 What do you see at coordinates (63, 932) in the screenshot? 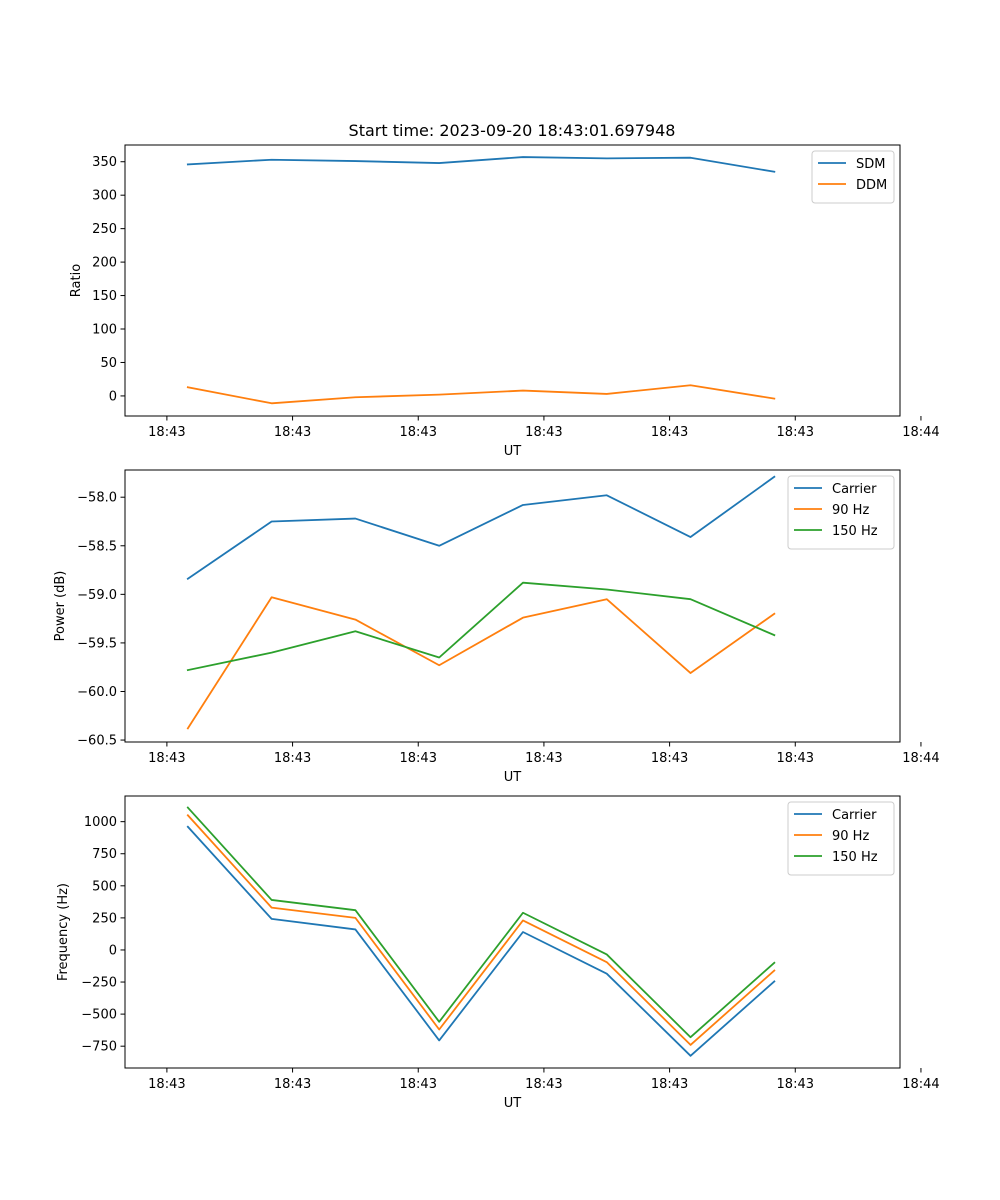
I see `y-axis-label: Frequency (Hz)` at bounding box center [63, 932].